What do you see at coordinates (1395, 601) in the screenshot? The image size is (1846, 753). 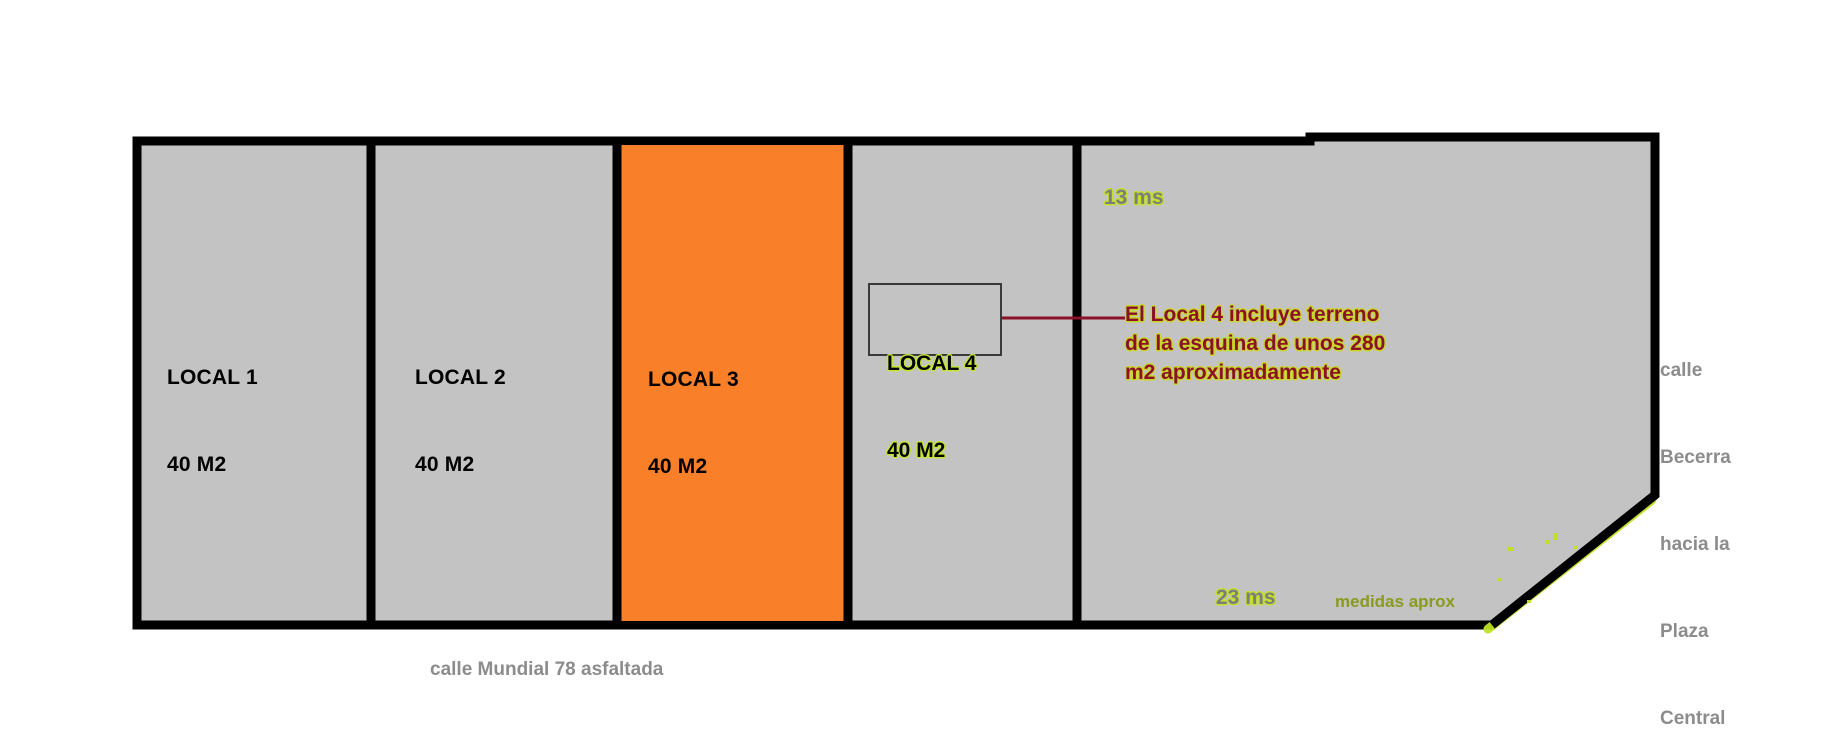 I see `measurement-note: medidas aprox` at bounding box center [1395, 601].